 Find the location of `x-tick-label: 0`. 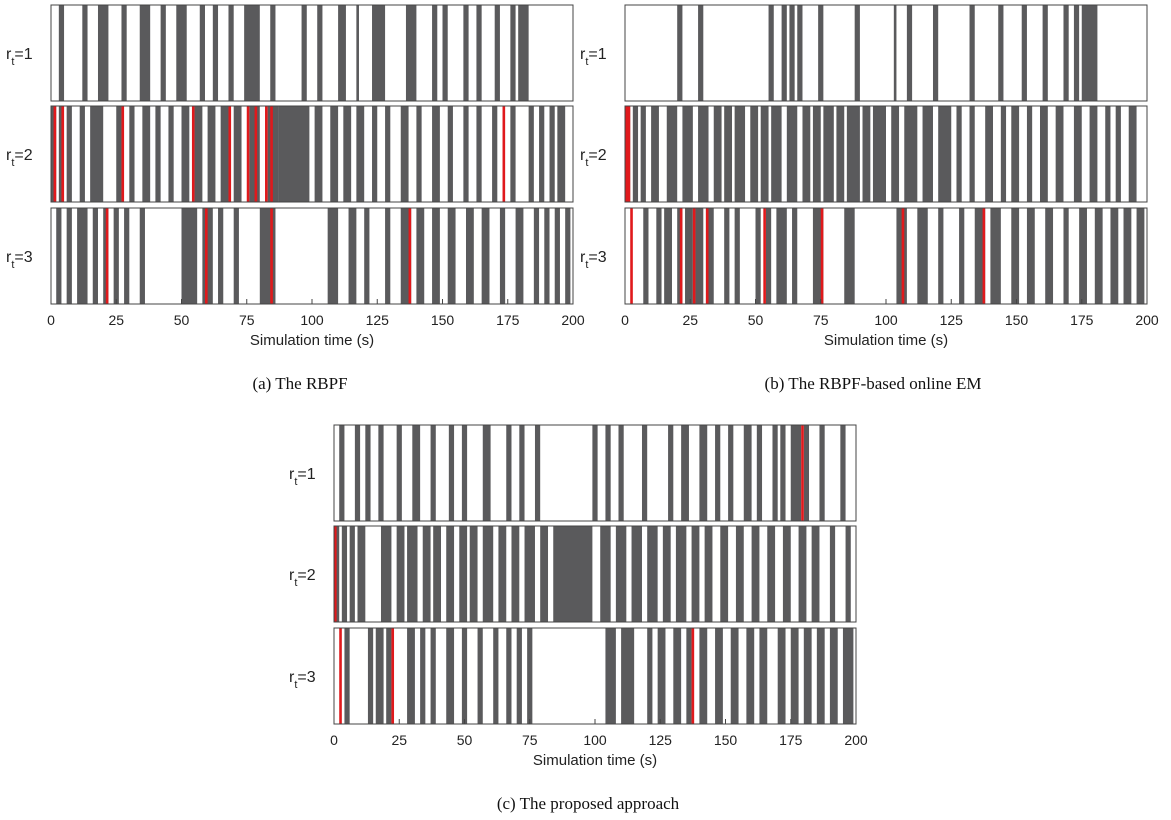

x-tick-label: 0 is located at coordinates (625, 320).